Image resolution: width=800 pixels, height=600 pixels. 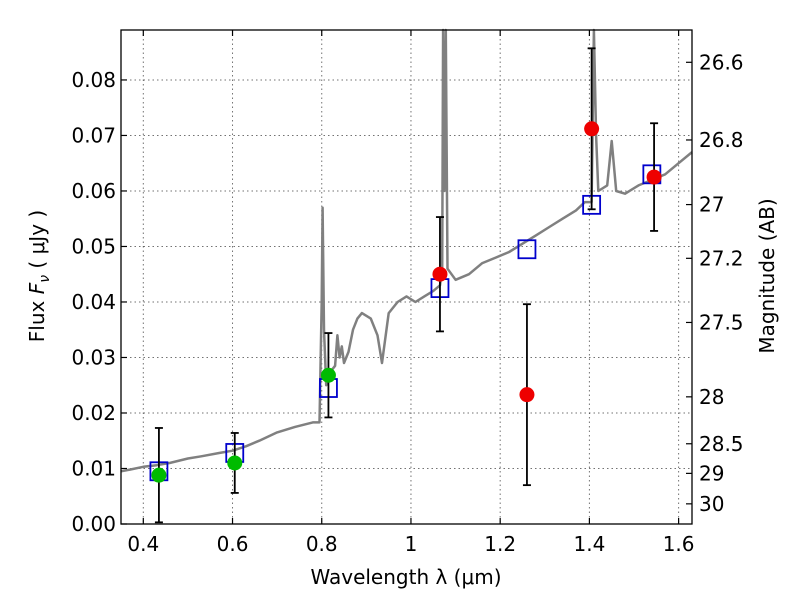 What do you see at coordinates (93, 357) in the screenshot?
I see `y-tick-label-3: 0.03` at bounding box center [93, 357].